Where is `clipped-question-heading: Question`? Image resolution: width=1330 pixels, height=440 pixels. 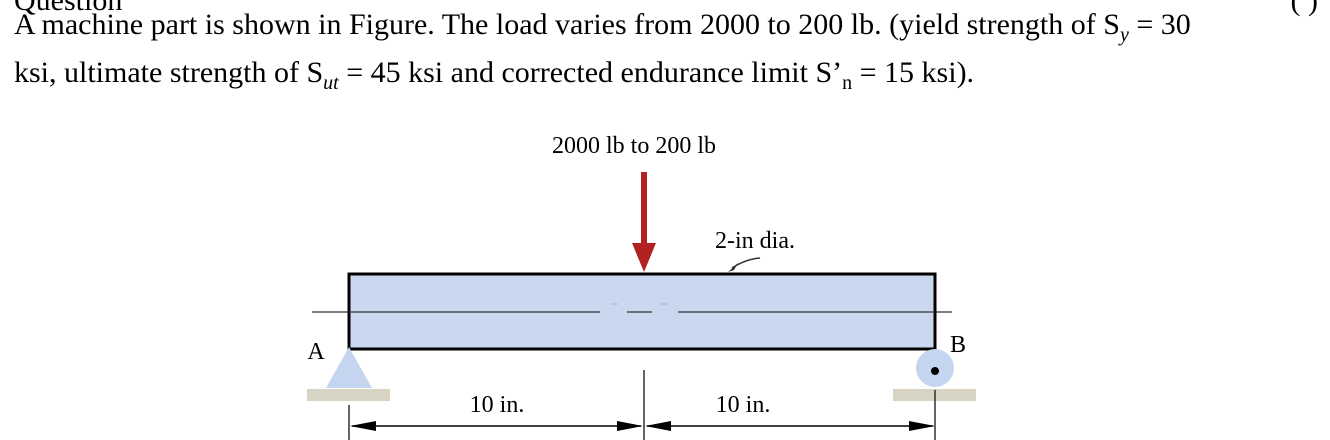 clipped-question-heading: Question is located at coordinates (68, 8).